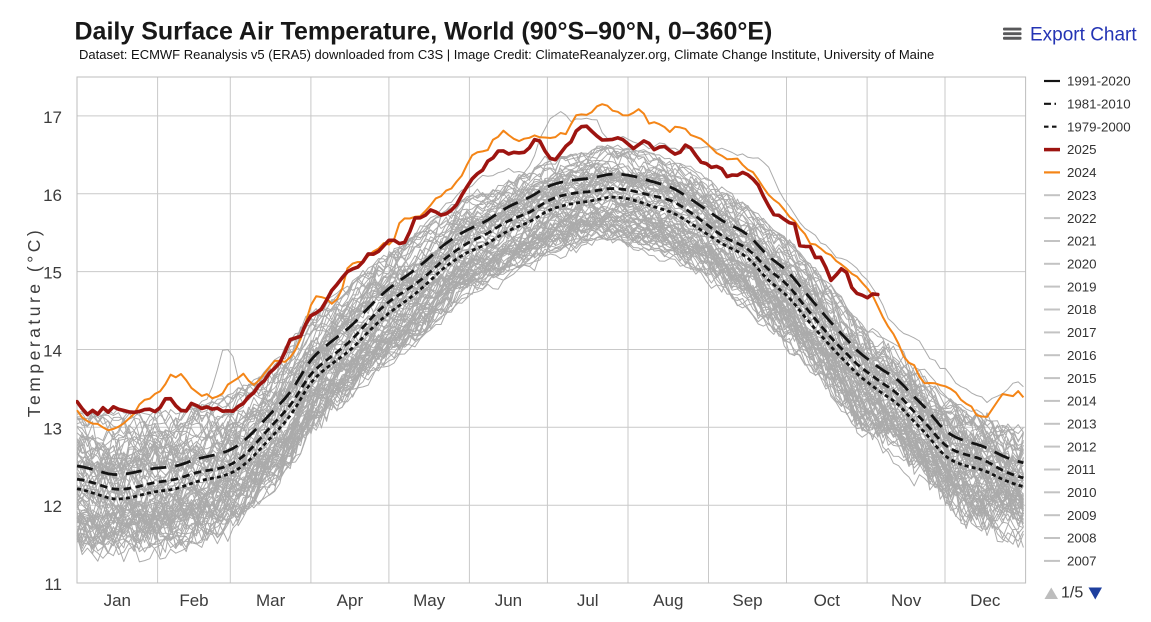 This screenshot has height=622, width=1151. Describe the element at coordinates (827, 600) in the screenshot. I see `svg-text: Oct` at that location.